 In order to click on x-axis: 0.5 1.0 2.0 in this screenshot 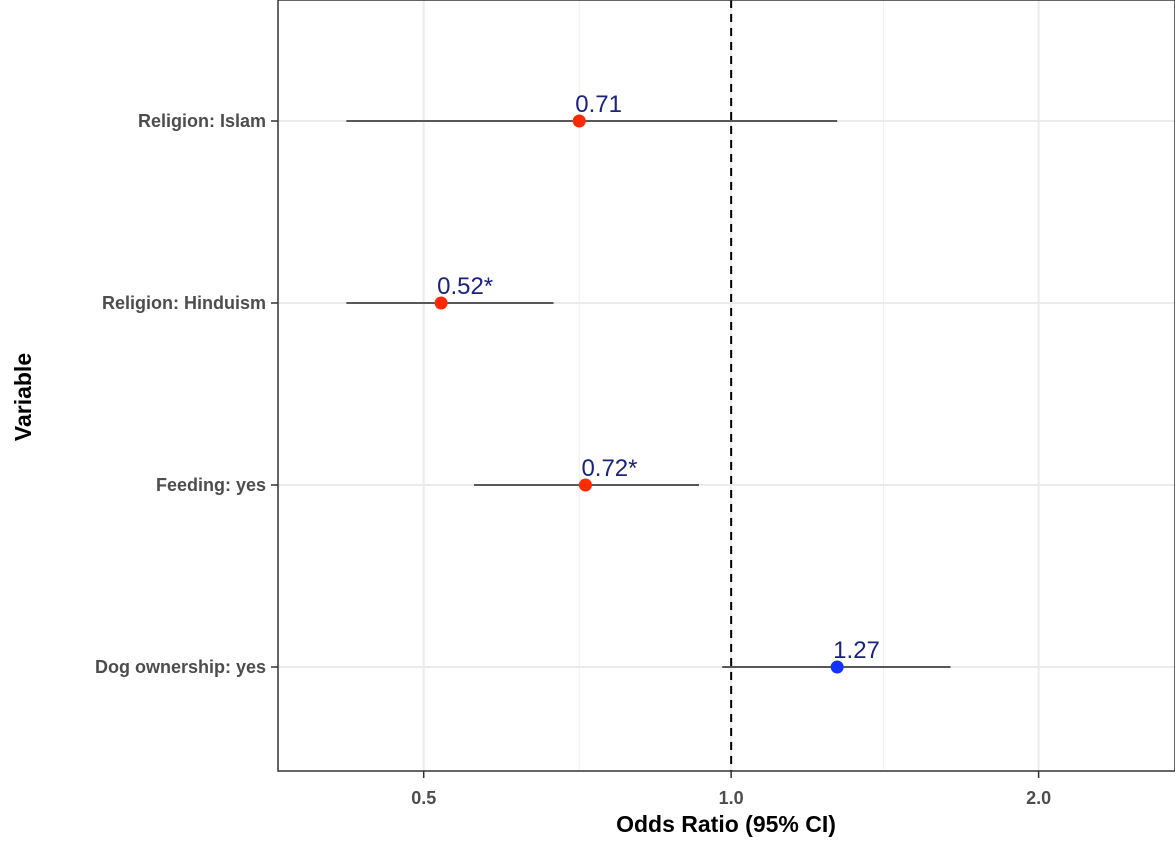, I will do `click(731, 789)`.